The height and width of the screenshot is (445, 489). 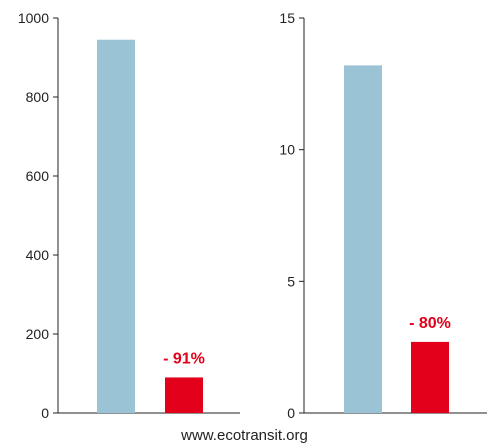 What do you see at coordinates (291, 281) in the screenshot?
I see `y-tick-label: 5` at bounding box center [291, 281].